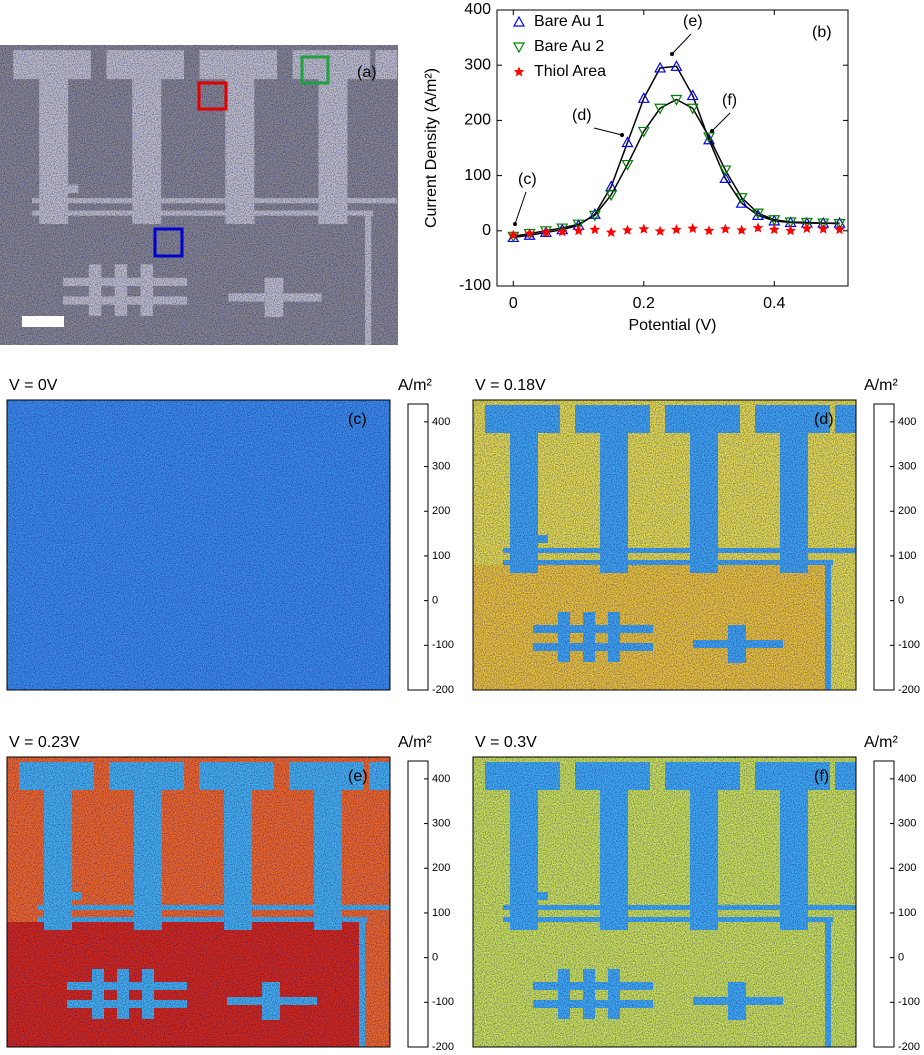  What do you see at coordinates (821, 776) in the screenshot?
I see `panel-label: (f)` at bounding box center [821, 776].